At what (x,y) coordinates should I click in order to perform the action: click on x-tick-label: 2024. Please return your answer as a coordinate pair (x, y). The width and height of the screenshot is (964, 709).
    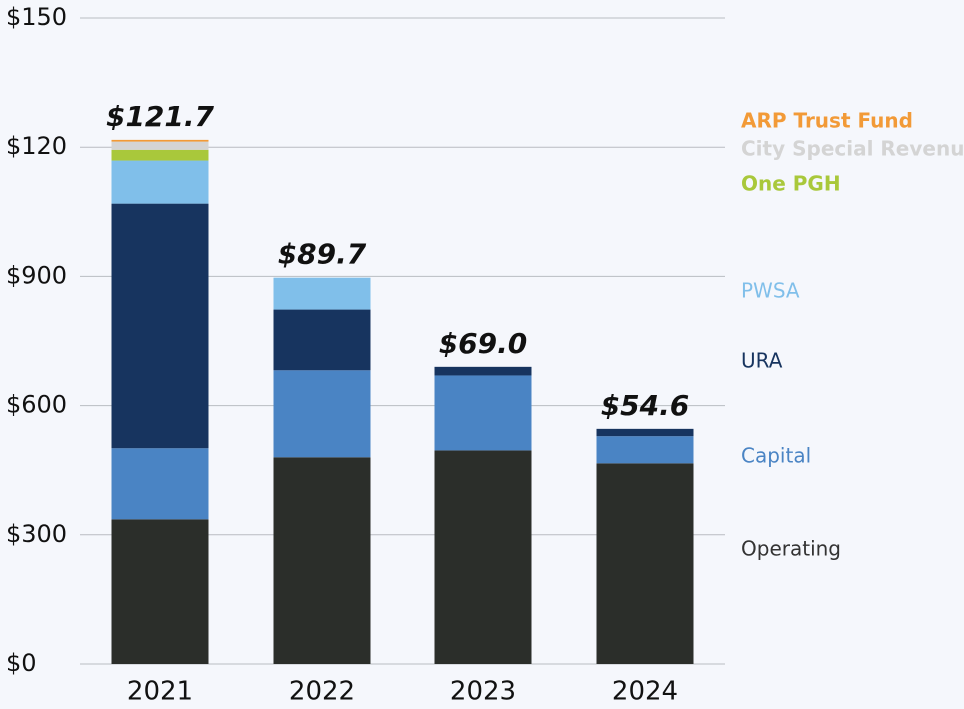
    Looking at the image, I should click on (645, 692).